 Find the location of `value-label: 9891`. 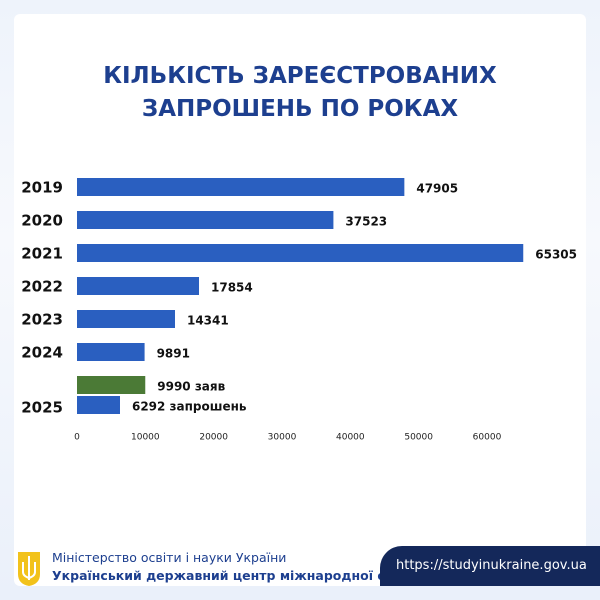

value-label: 9891 is located at coordinates (173, 354).